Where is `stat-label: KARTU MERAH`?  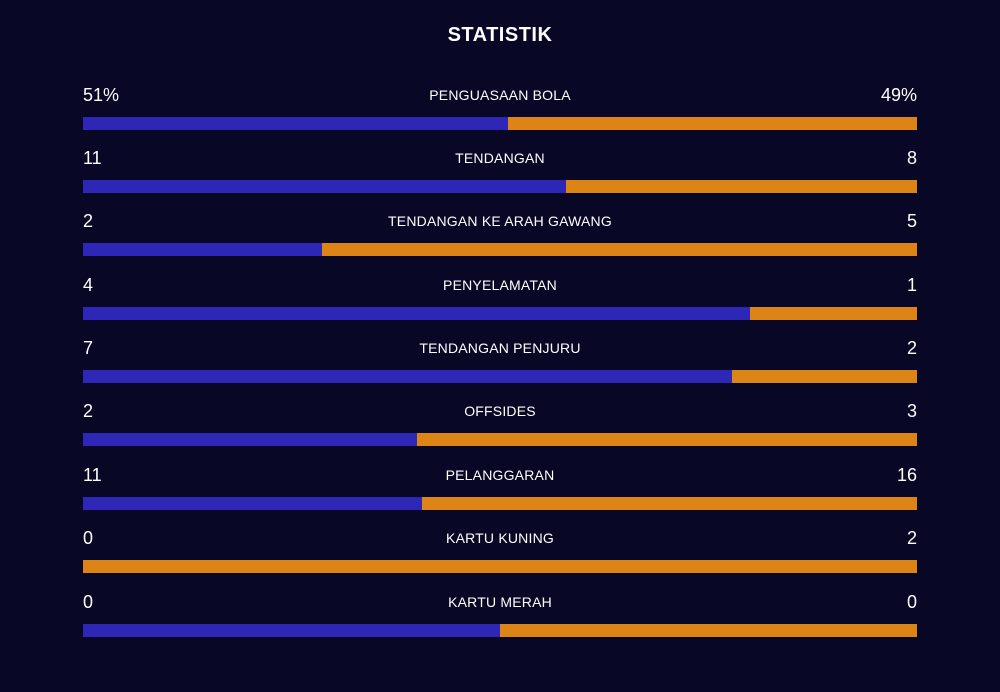 stat-label: KARTU MERAH is located at coordinates (500, 602).